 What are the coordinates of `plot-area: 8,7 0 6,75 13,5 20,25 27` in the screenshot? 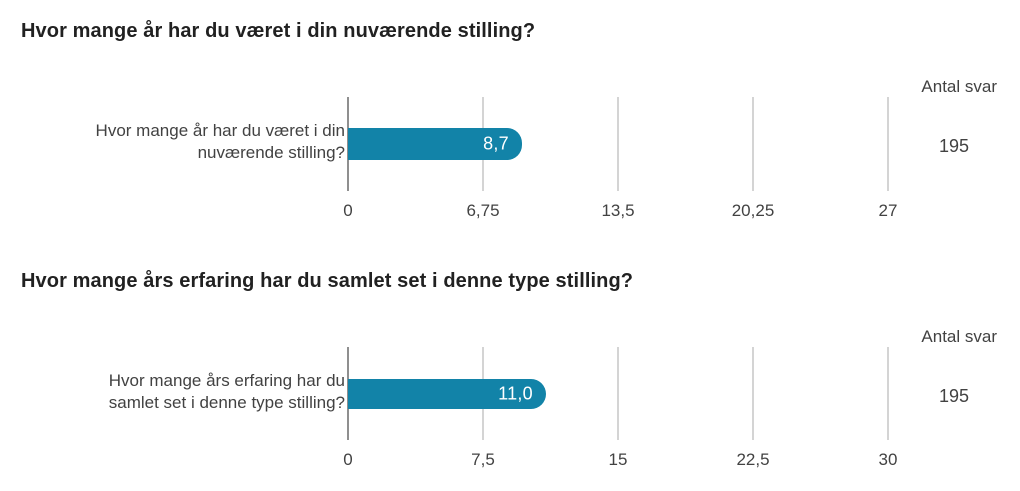 It's located at (620, 158).